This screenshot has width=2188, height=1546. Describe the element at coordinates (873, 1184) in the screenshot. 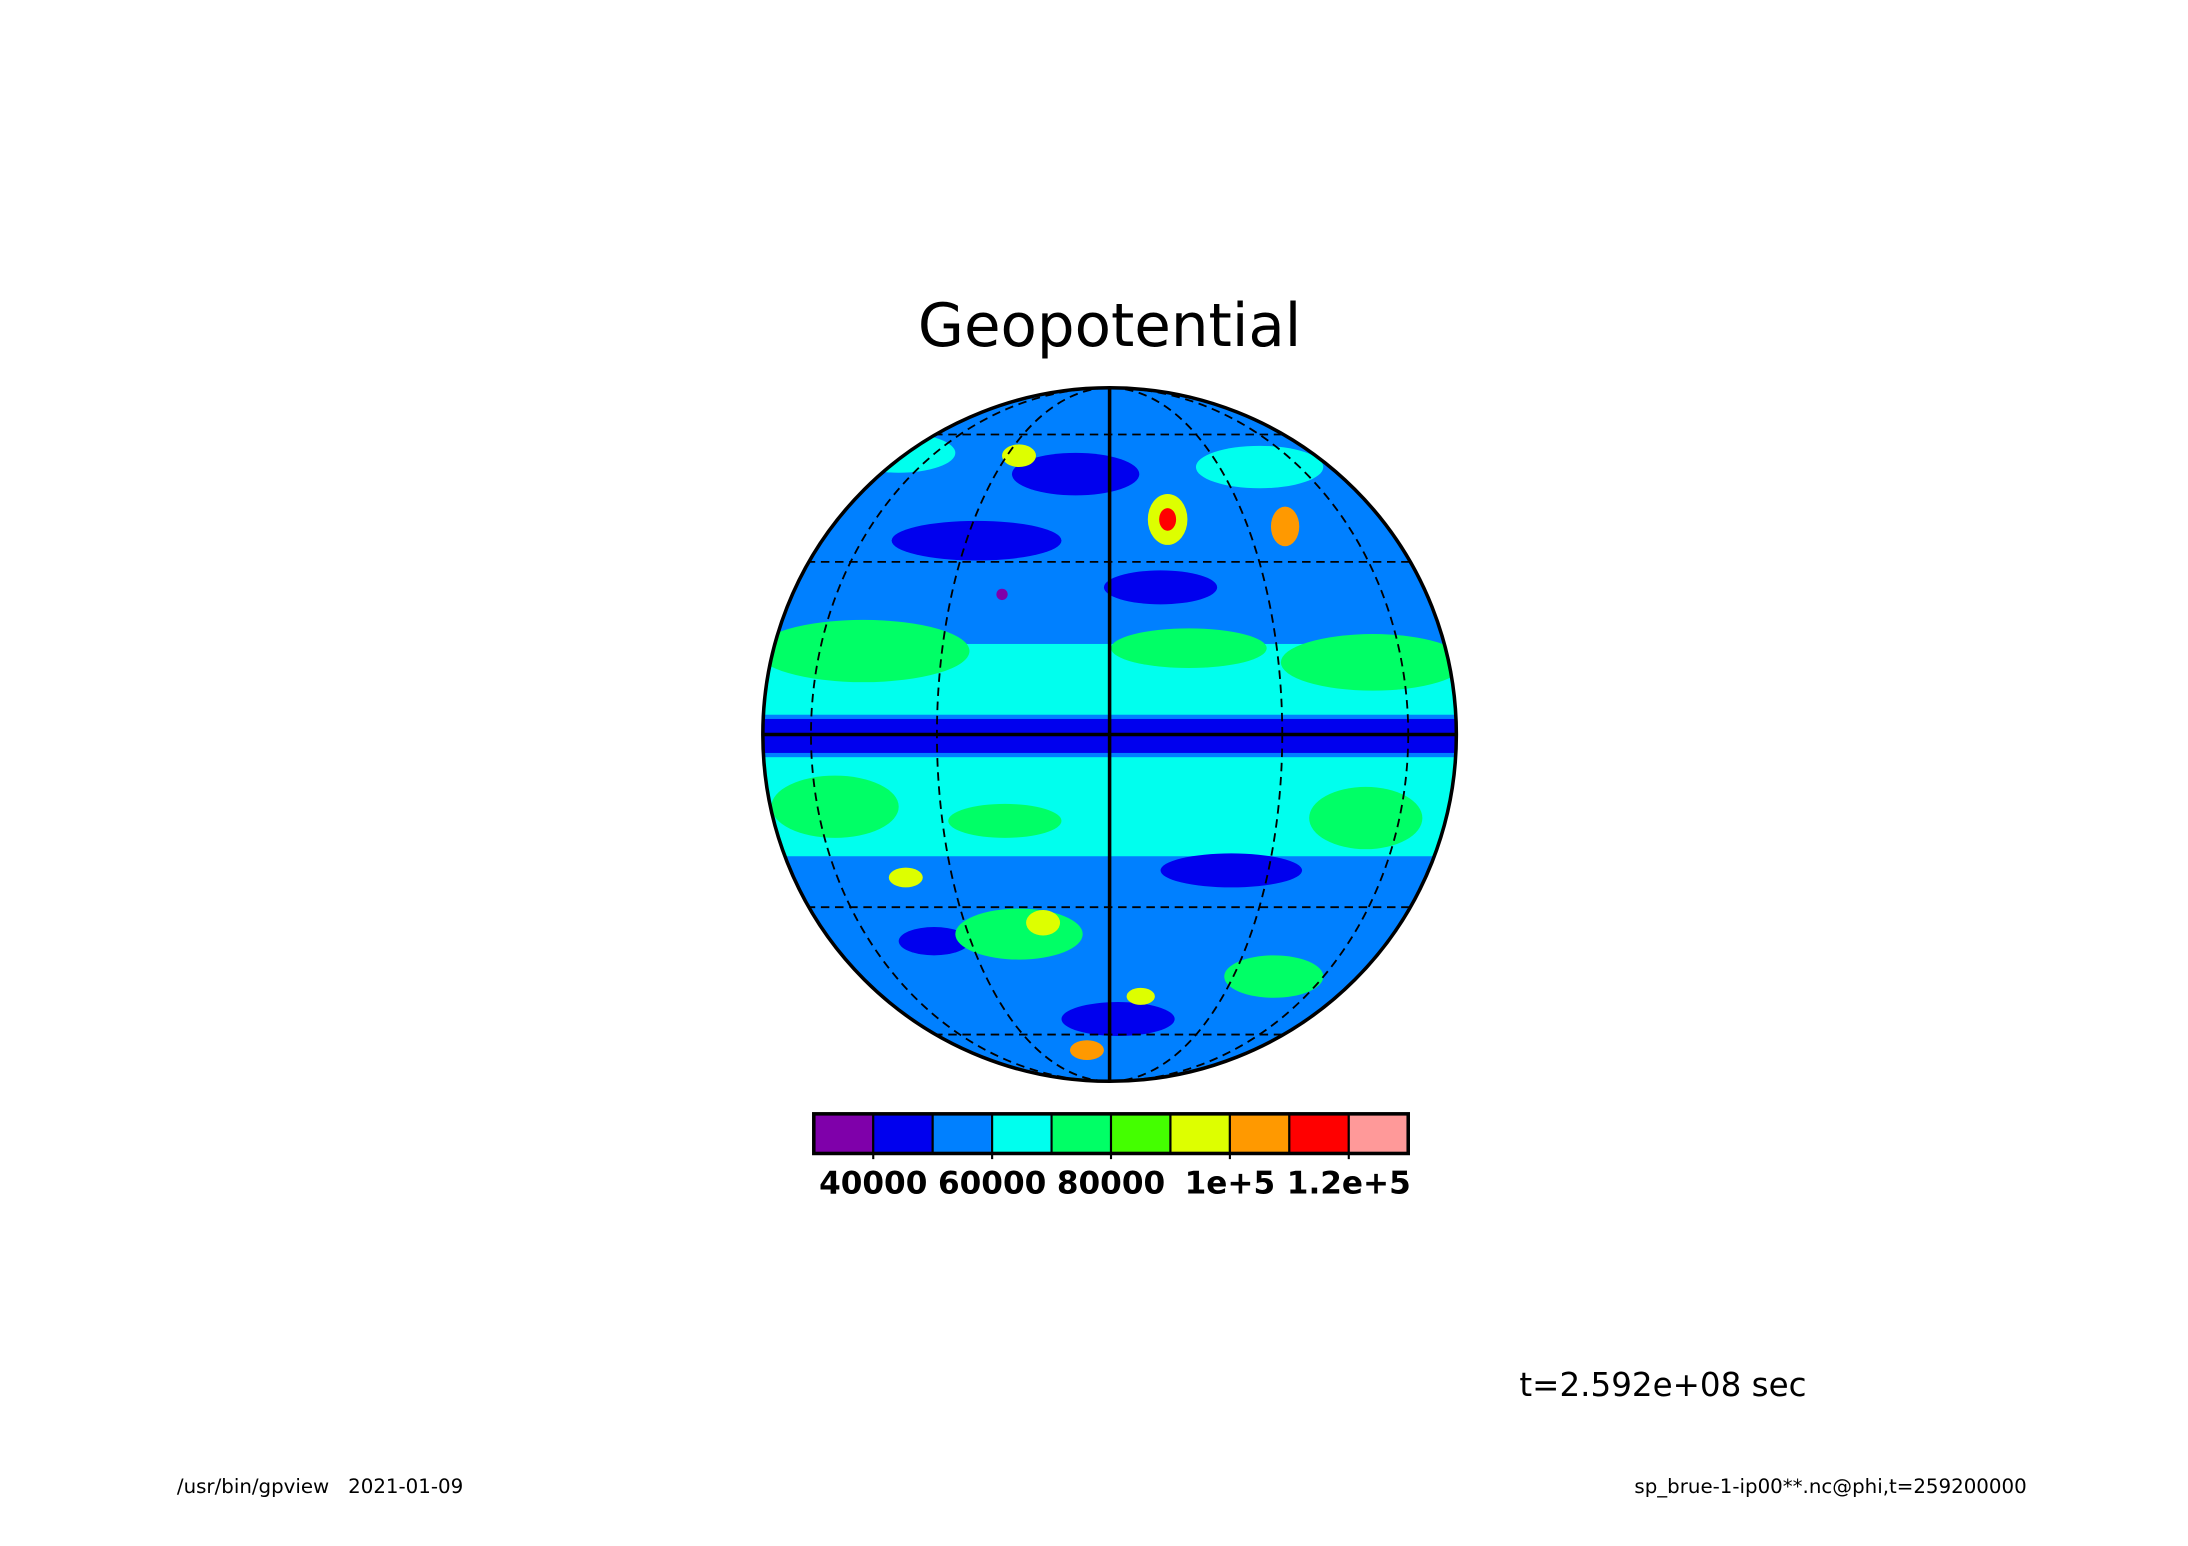

I see `colorbar-tick-label: 40000` at that location.